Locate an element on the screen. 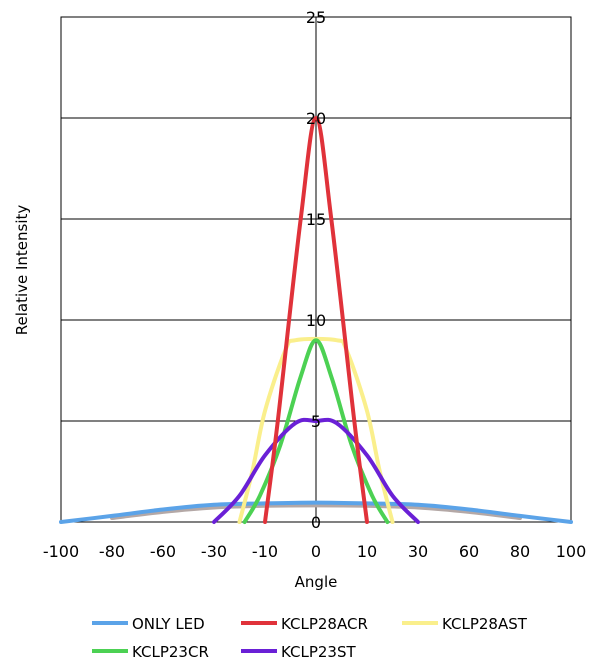 The height and width of the screenshot is (664, 602). legend-item: KCLP23CR is located at coordinates (150, 652).